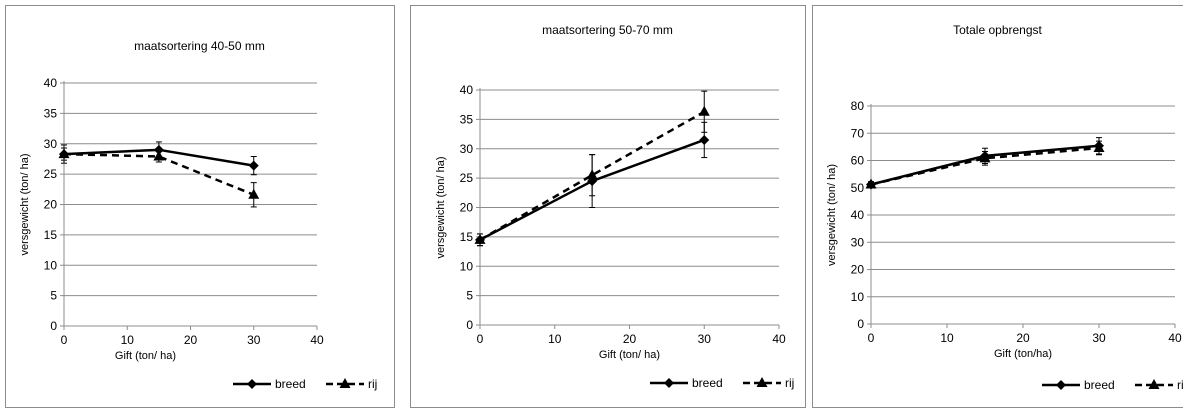 This screenshot has width=1183, height=414. I want to click on chart-title: Totale opbrengst, so click(997, 30).